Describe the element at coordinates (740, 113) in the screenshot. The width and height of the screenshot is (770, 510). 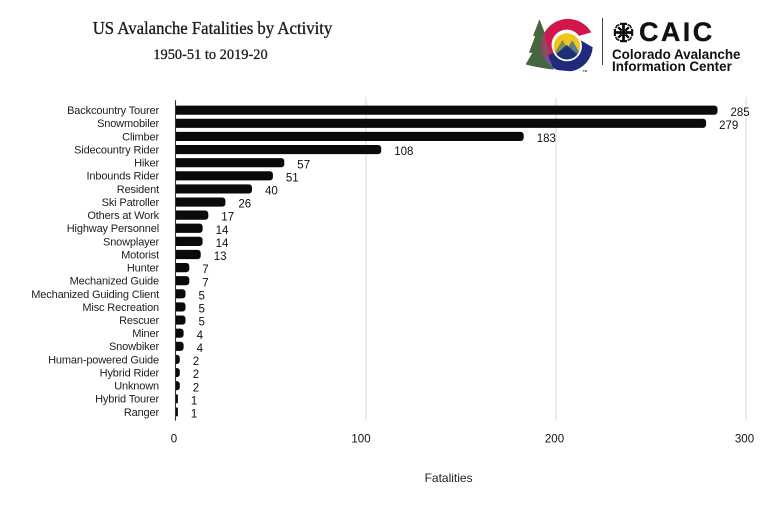
I see `svg-text: 285` at that location.